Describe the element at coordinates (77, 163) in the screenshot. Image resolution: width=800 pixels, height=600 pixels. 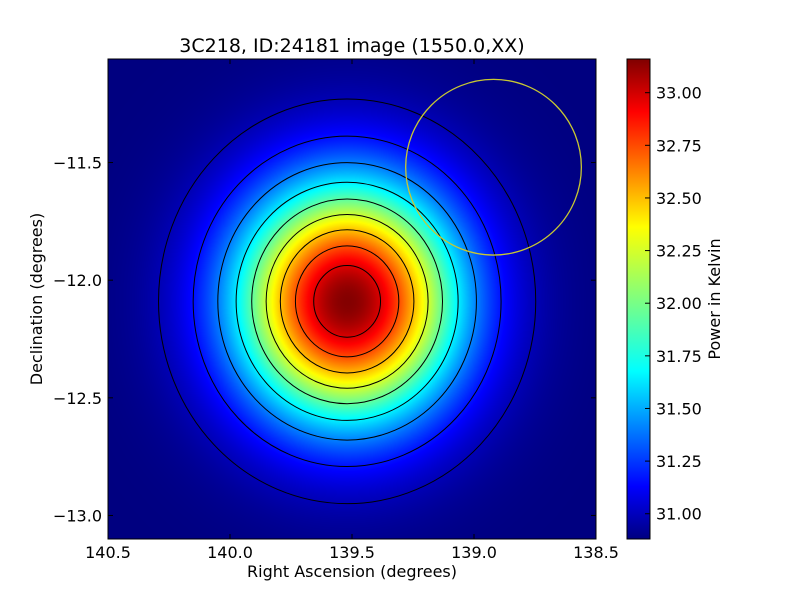
I see `y-tick-label: −11.5` at that location.